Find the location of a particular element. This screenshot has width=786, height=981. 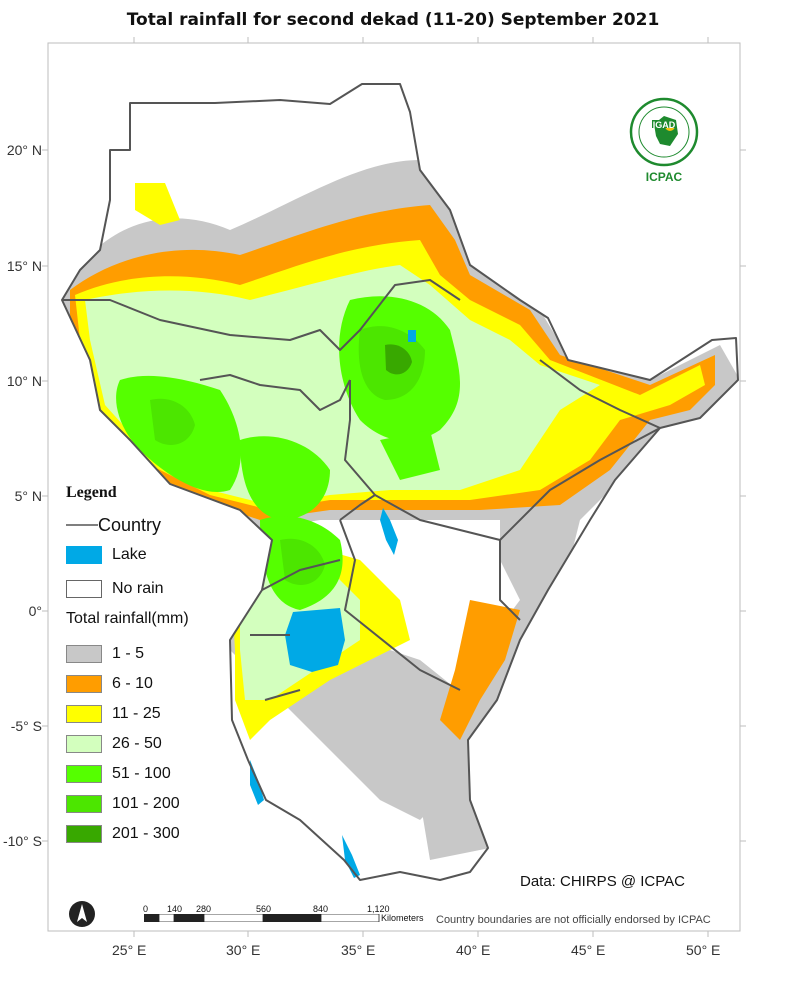

legend-lake-label: Lake is located at coordinates (129, 554).